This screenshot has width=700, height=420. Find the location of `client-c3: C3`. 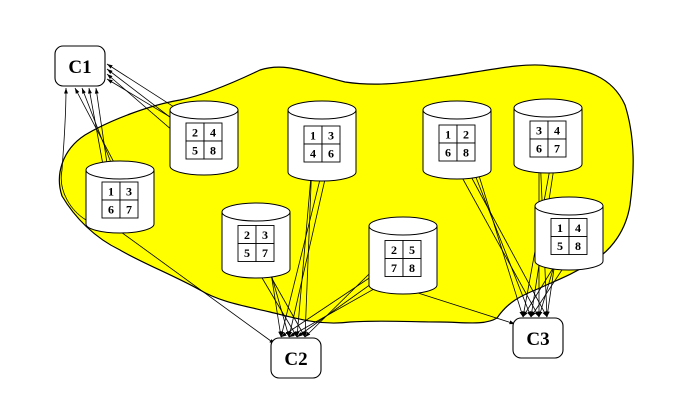

client-c3: C3 is located at coordinates (538, 338).